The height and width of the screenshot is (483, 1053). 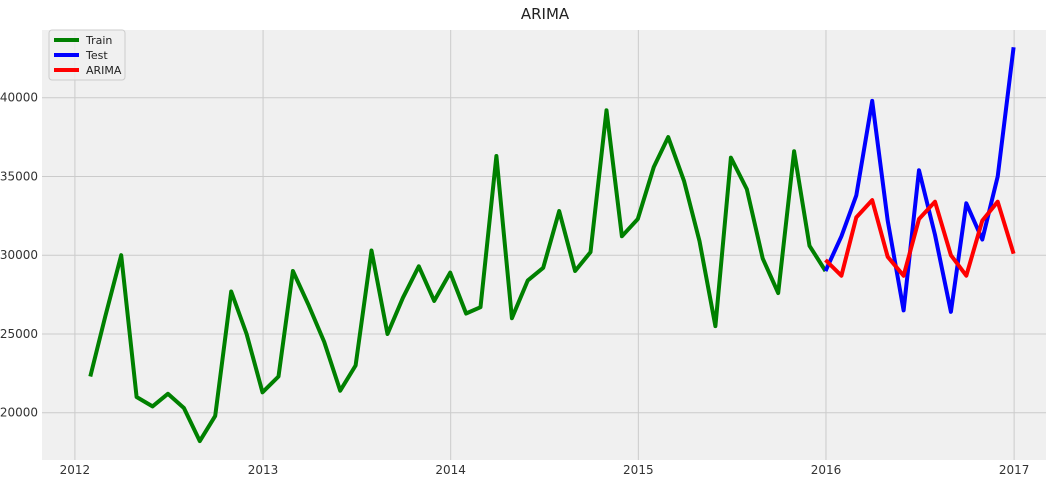 I want to click on x-tick-label: 2017, so click(x=1014, y=470).